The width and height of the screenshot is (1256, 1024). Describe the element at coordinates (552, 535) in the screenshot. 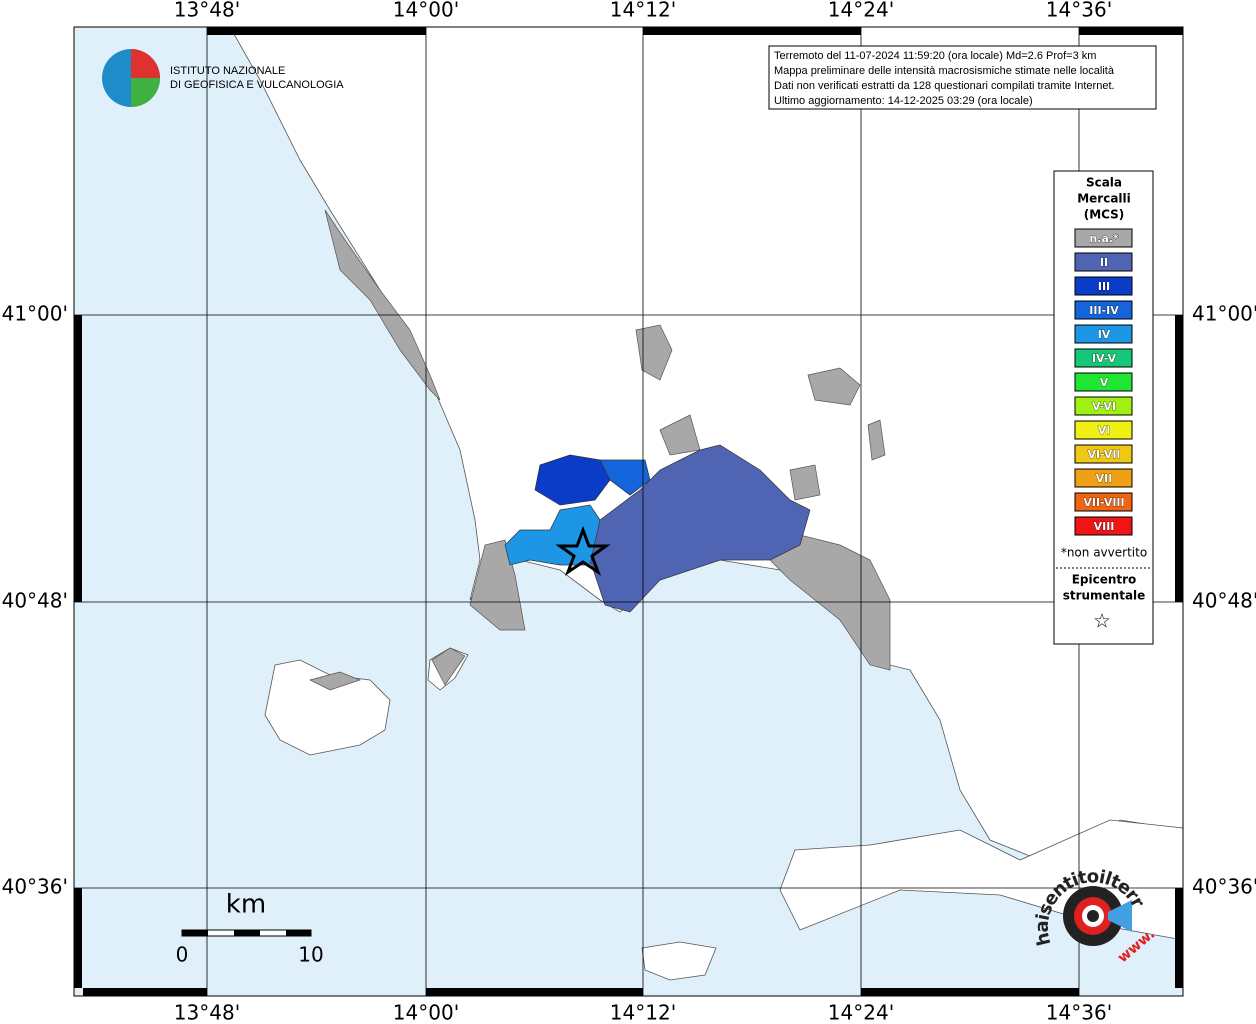

I see `intensity-iv` at that location.